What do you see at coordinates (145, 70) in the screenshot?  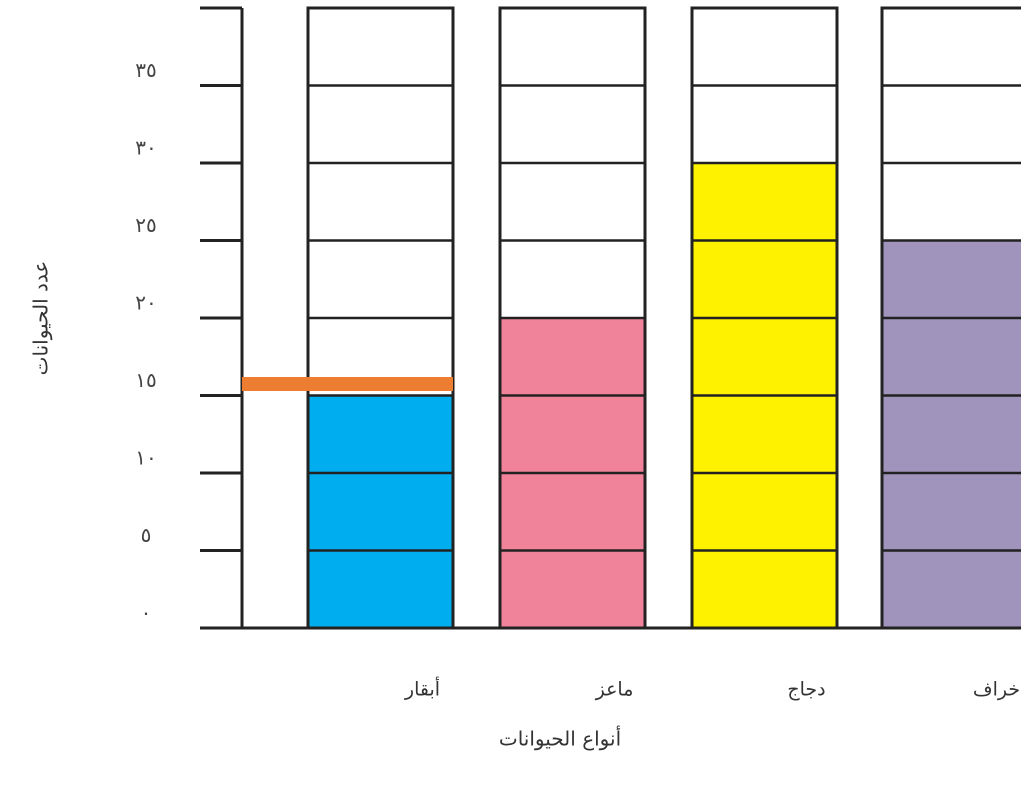 I see `y-tick-label: ٣٥` at bounding box center [145, 70].